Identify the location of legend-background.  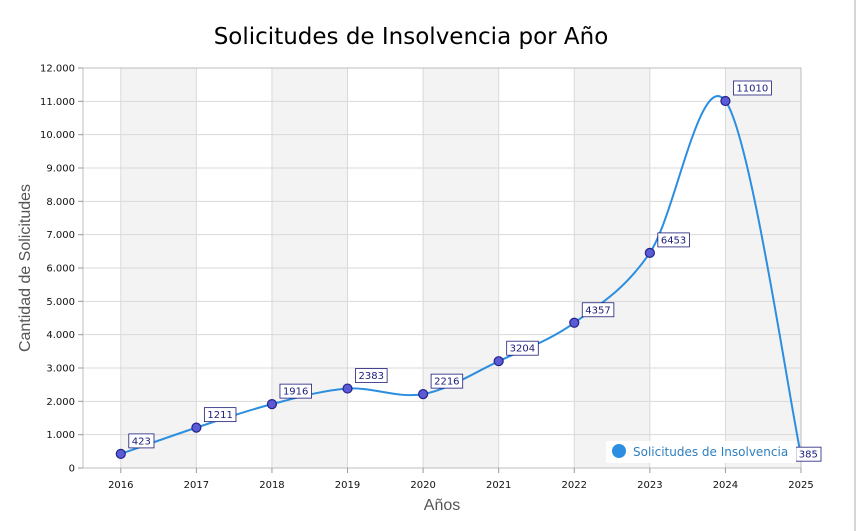
(701, 452).